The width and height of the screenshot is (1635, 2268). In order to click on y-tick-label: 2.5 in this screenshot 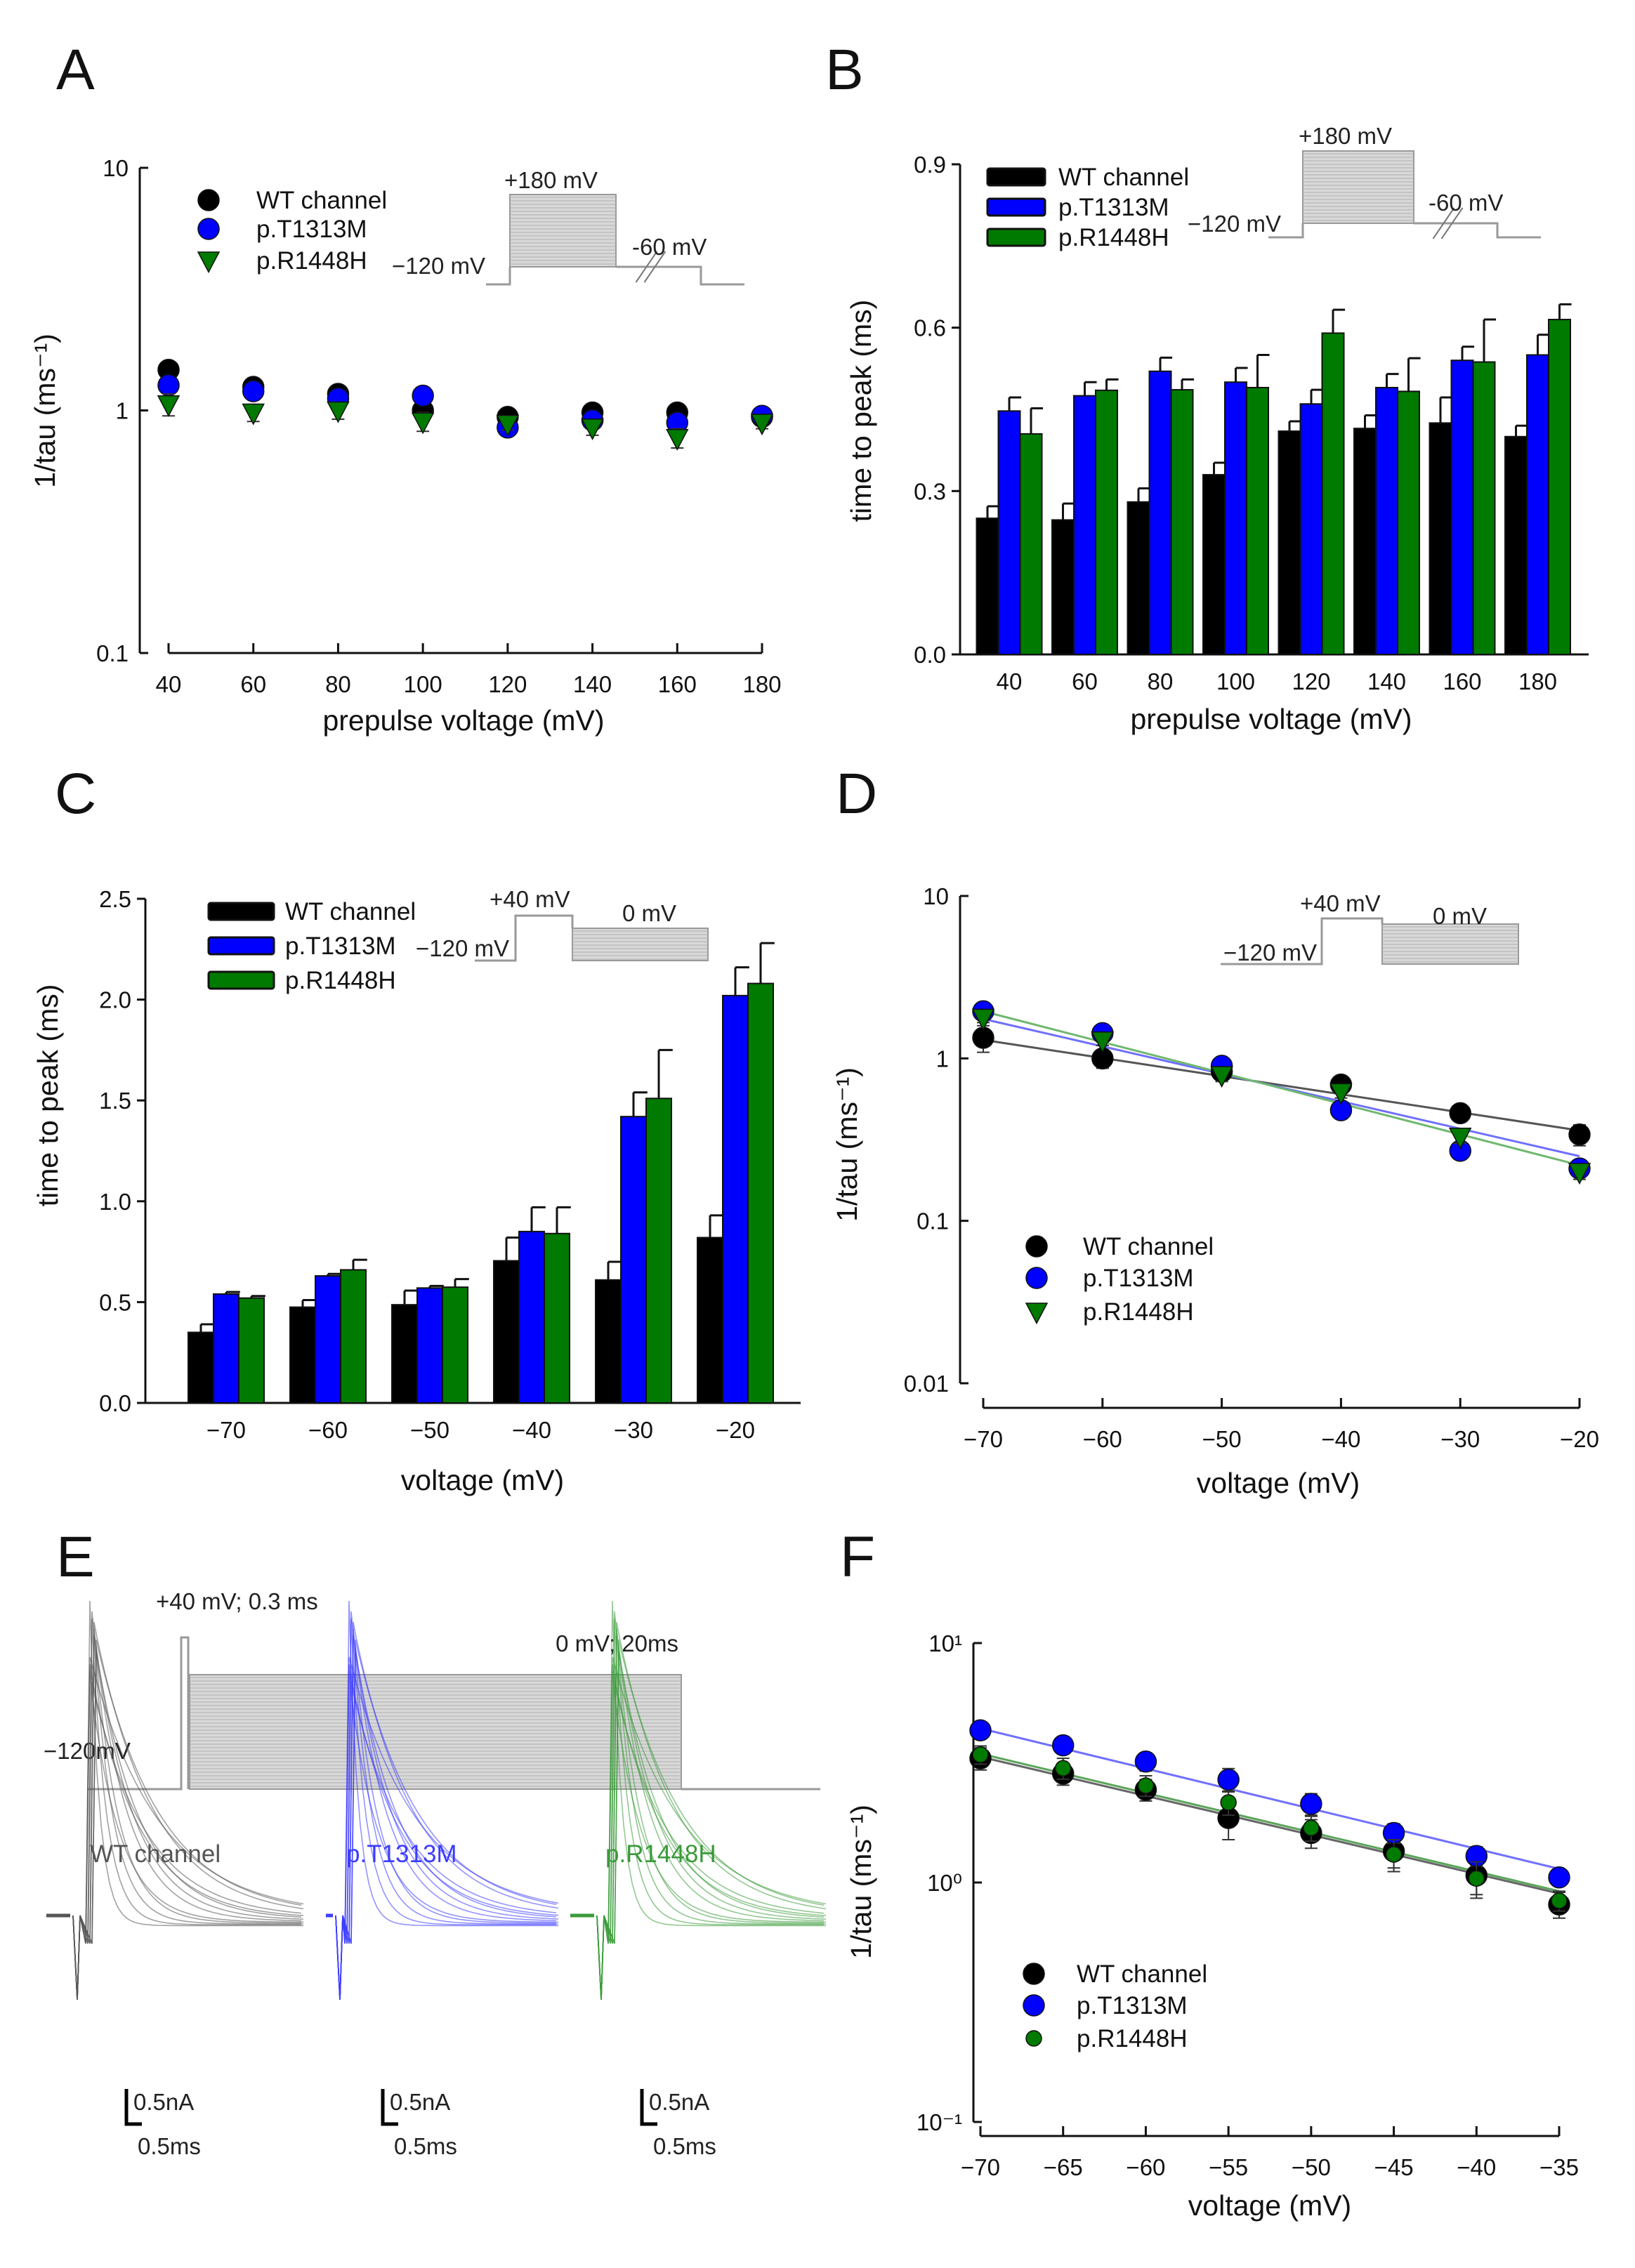, I will do `click(115, 899)`.